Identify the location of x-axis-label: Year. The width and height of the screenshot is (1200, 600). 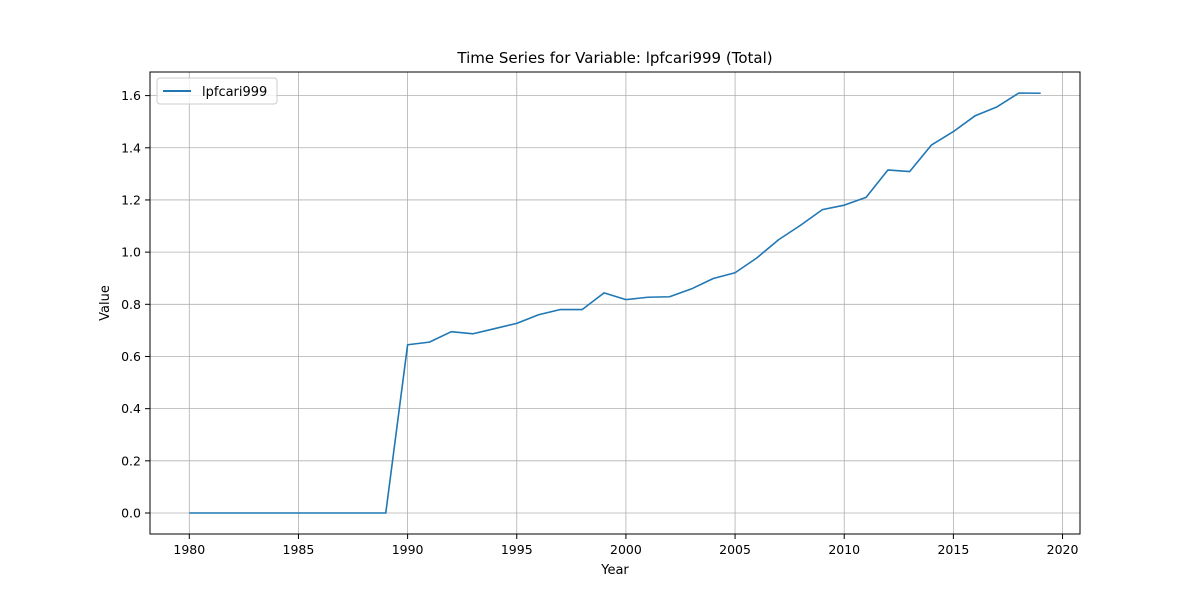
(614, 570).